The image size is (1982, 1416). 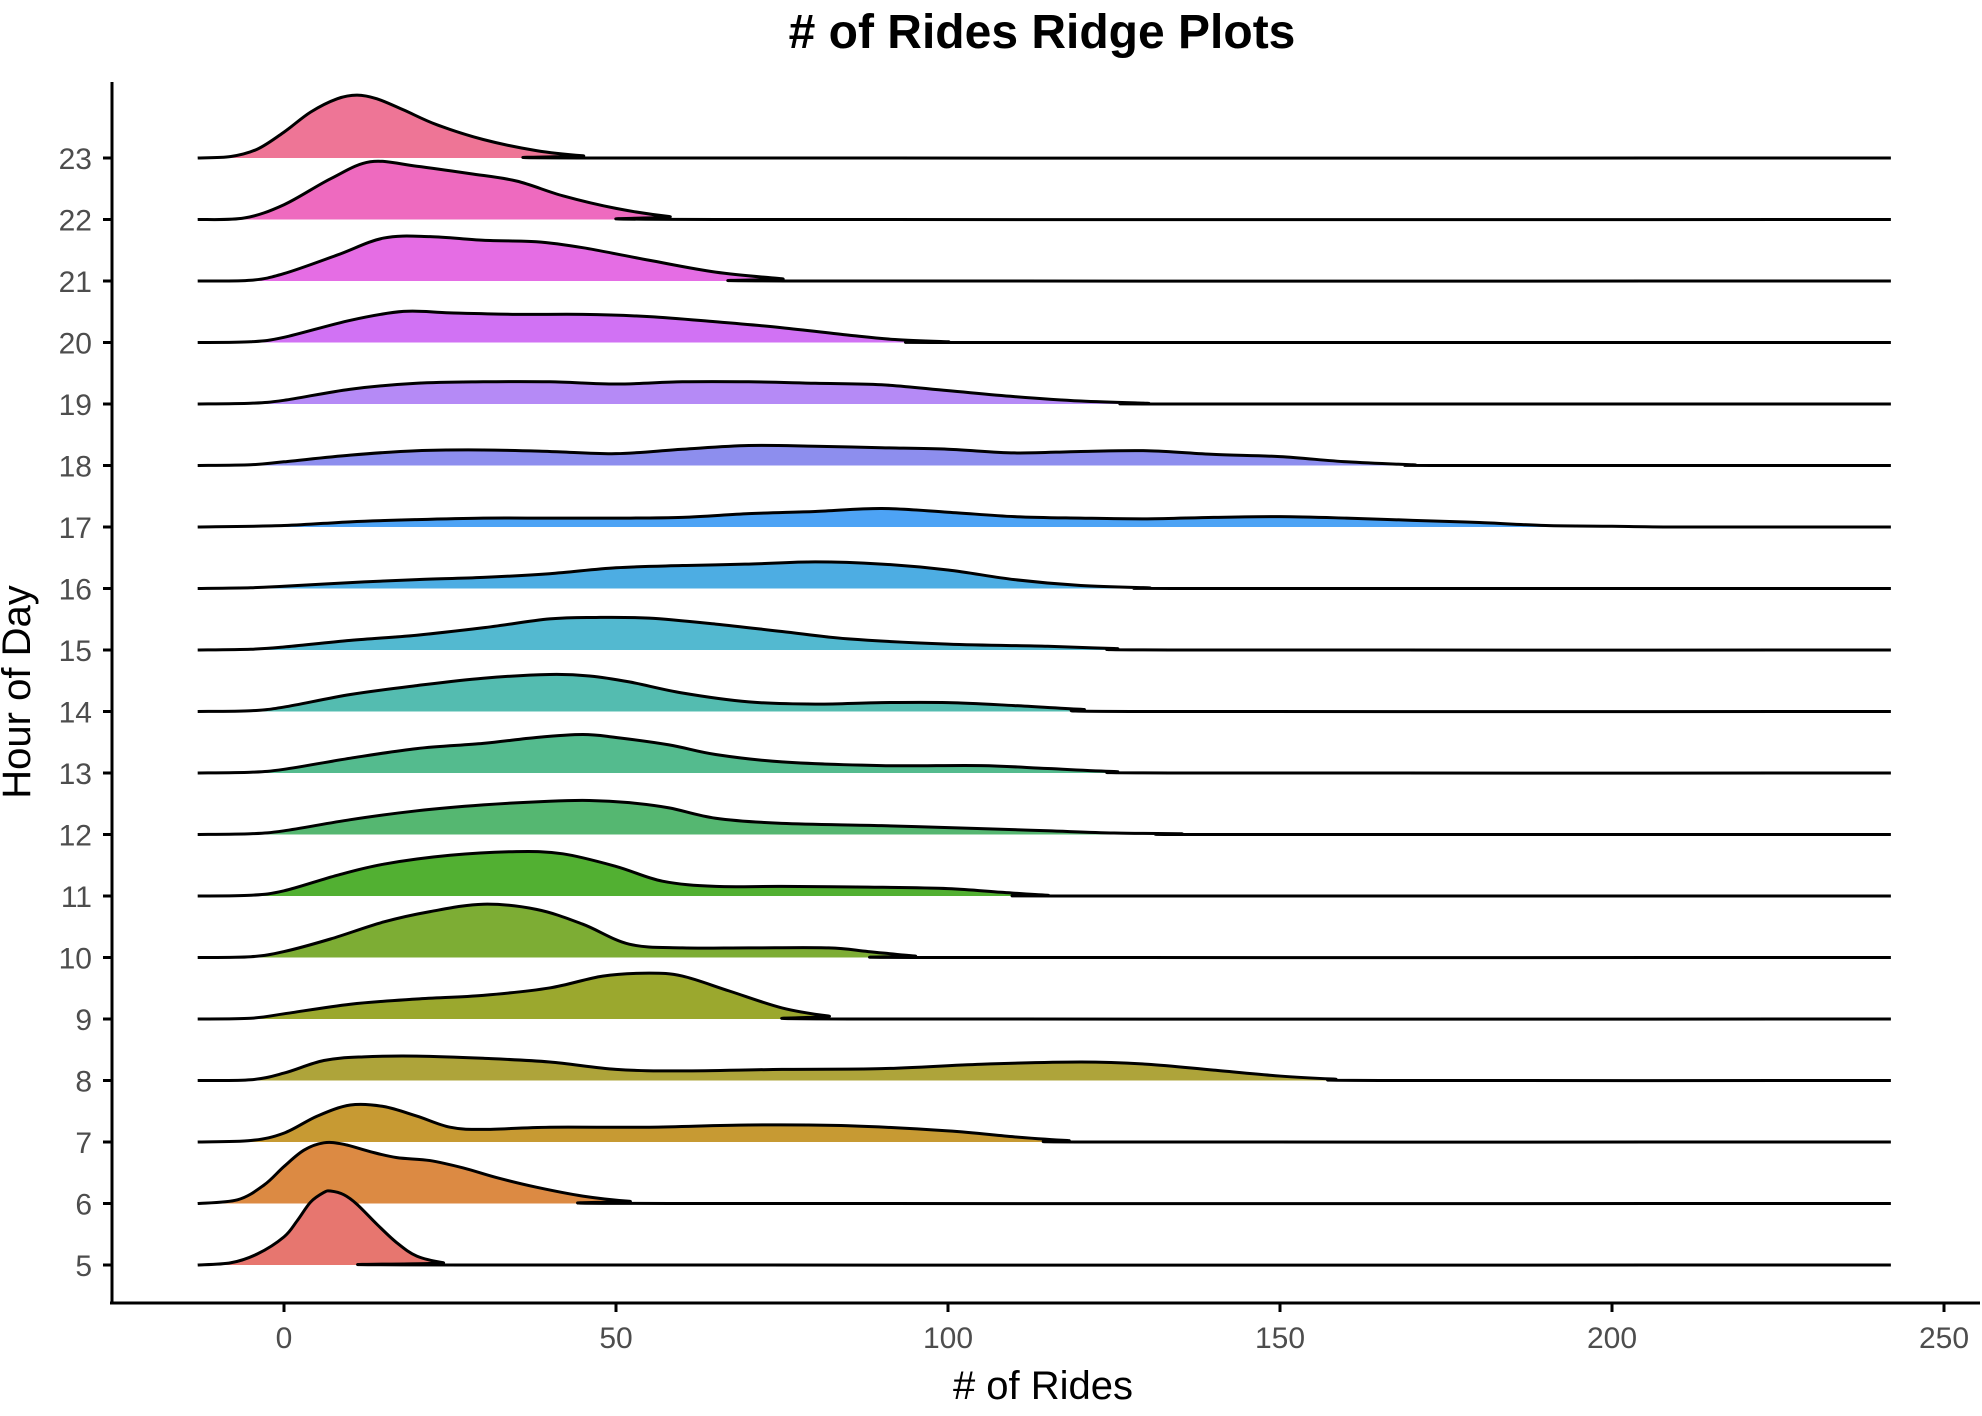 What do you see at coordinates (83, 1266) in the screenshot?
I see `y-tick-label-5: 5` at bounding box center [83, 1266].